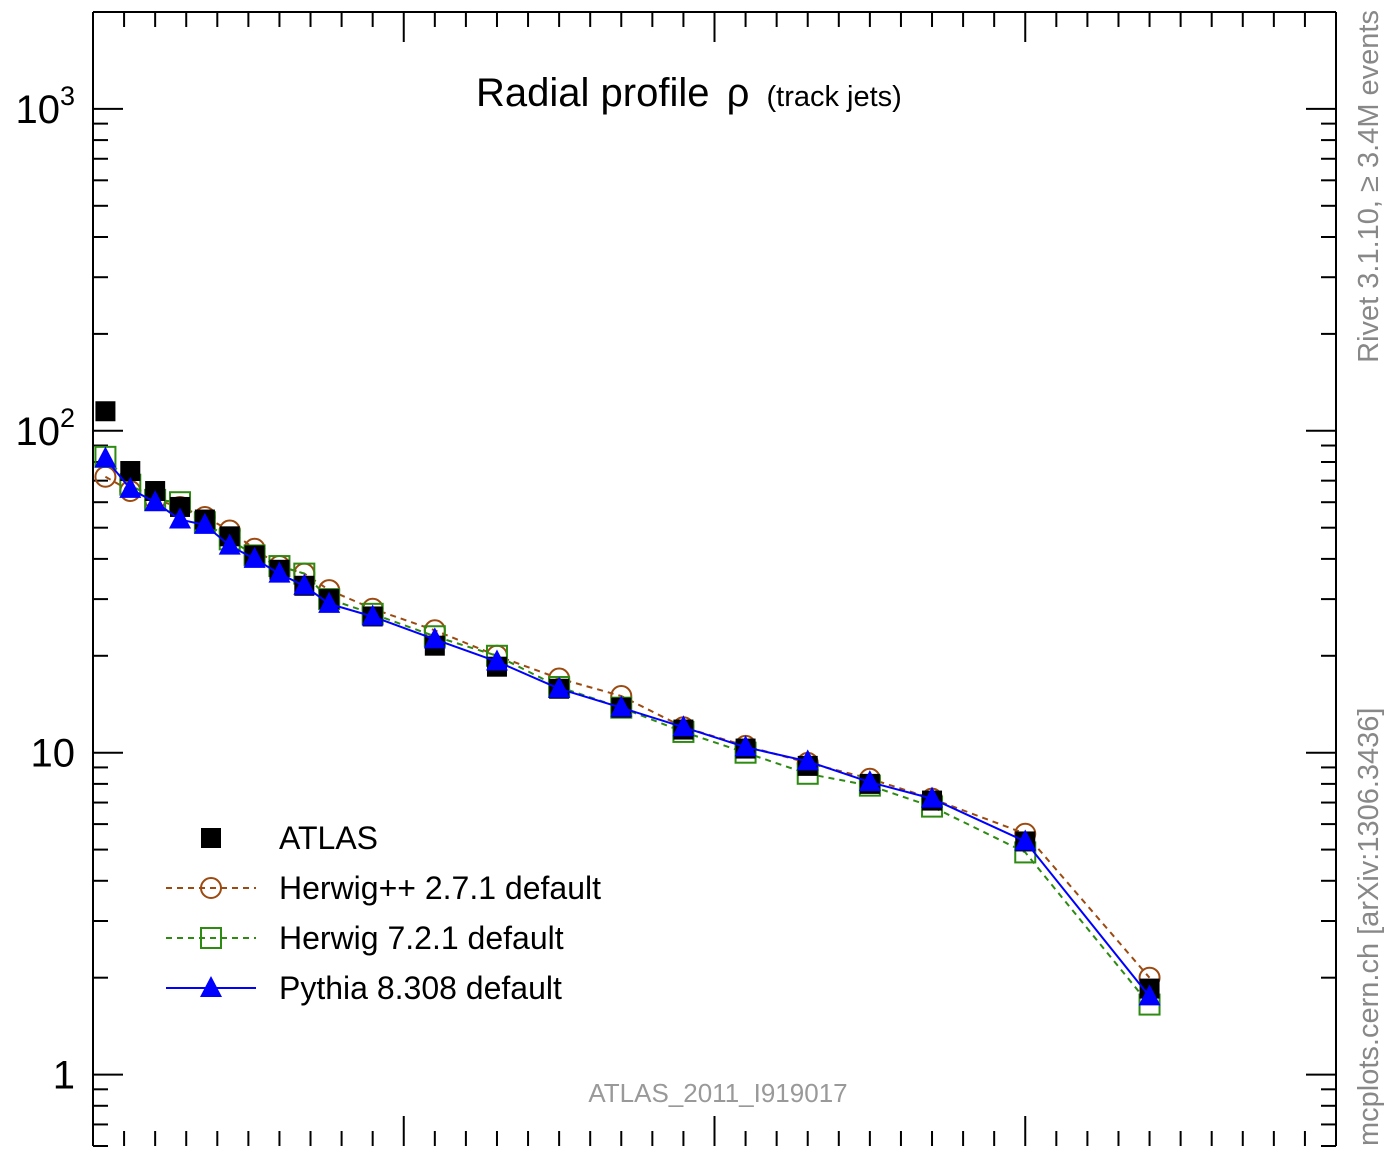 This screenshot has height=1151, width=1391. I want to click on legend-item: Herwig++ 2.7.1 default, so click(383, 888).